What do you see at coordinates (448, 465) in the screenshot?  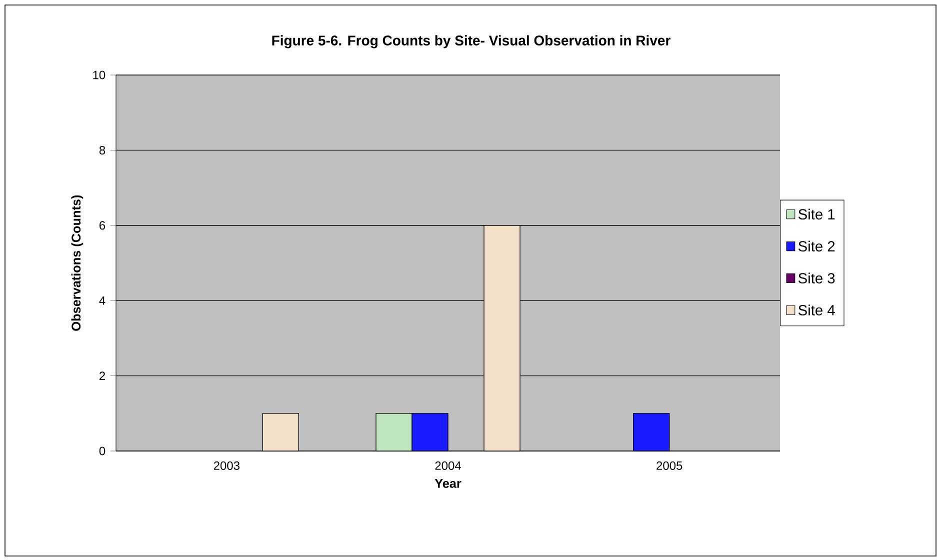 I see `x-tick-label: 2004` at bounding box center [448, 465].